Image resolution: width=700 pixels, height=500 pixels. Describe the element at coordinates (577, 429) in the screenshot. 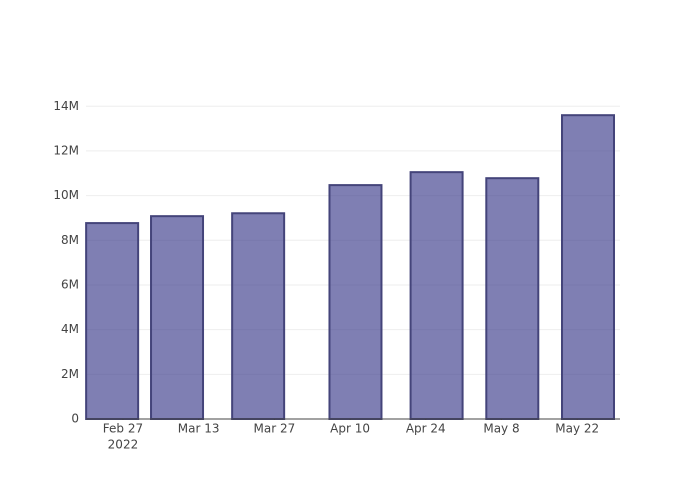

I see `x-tick-label: May 22` at that location.